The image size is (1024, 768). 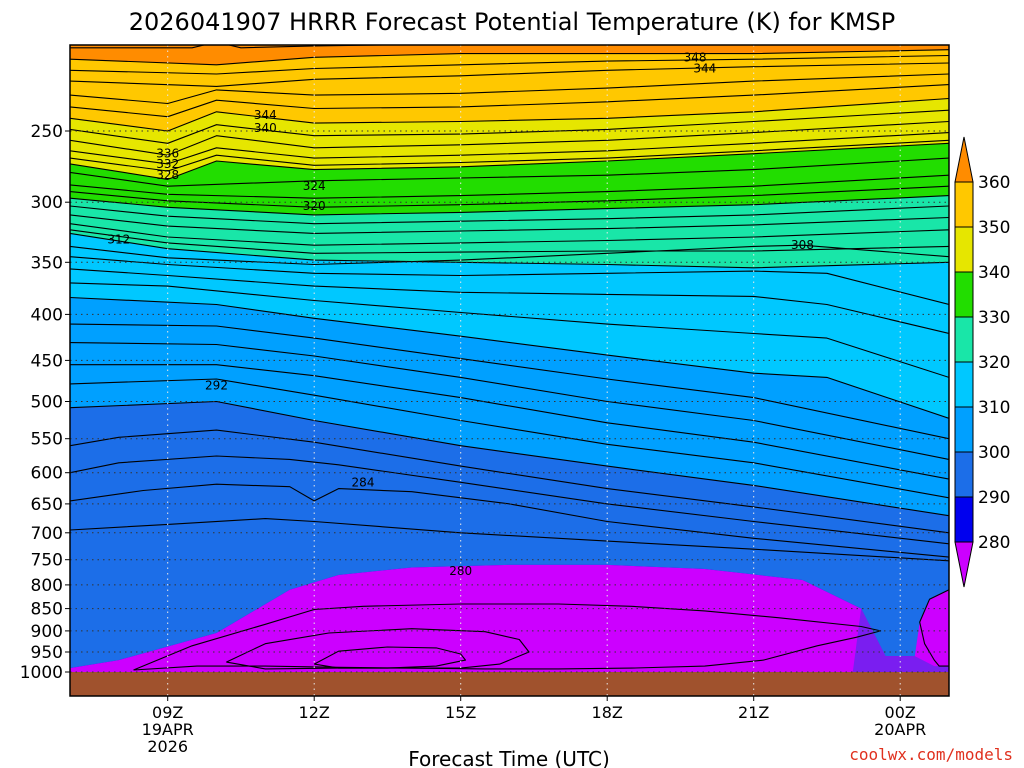 I want to click on y-tick-label-800: 800, so click(x=47, y=586).